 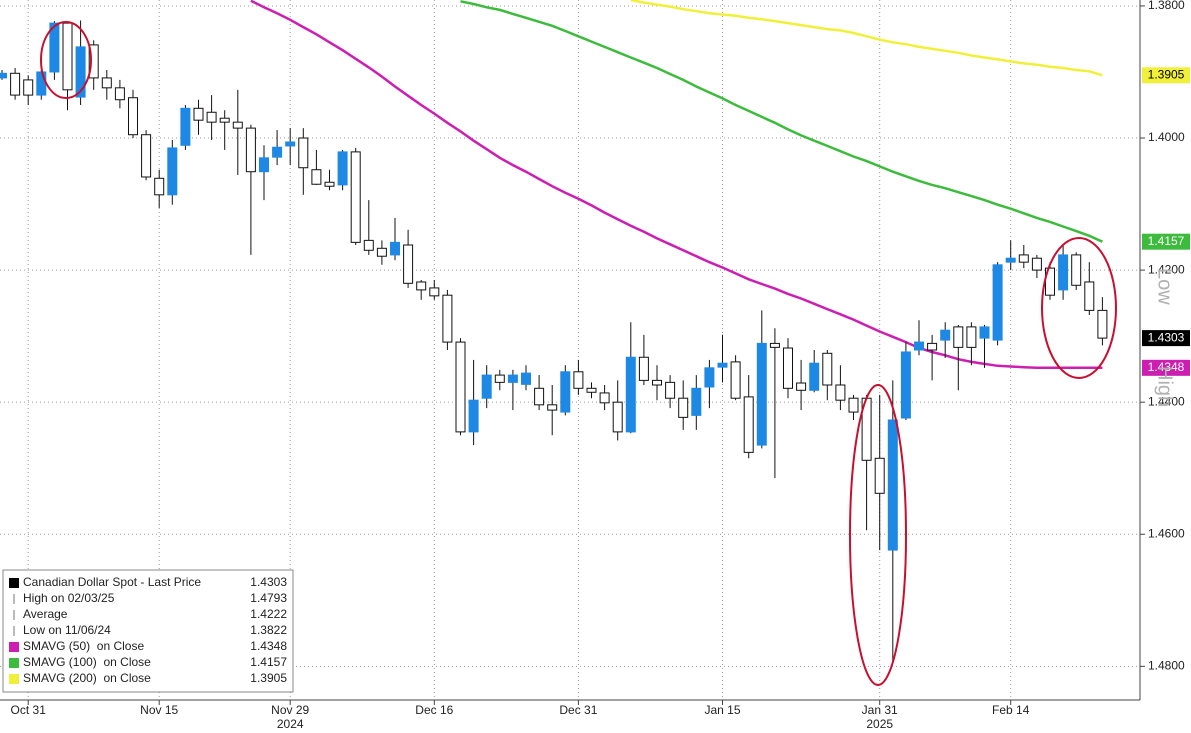 What do you see at coordinates (268, 614) in the screenshot?
I see `legend-value: 1.4222` at bounding box center [268, 614].